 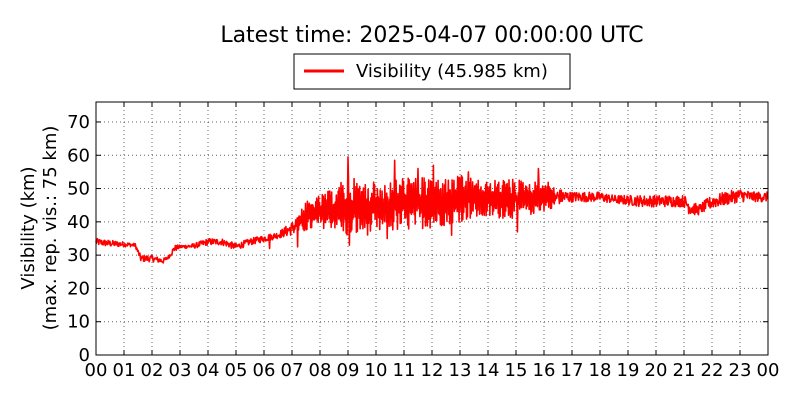 What do you see at coordinates (376, 370) in the screenshot?
I see `x-tick-label: 10` at bounding box center [376, 370].